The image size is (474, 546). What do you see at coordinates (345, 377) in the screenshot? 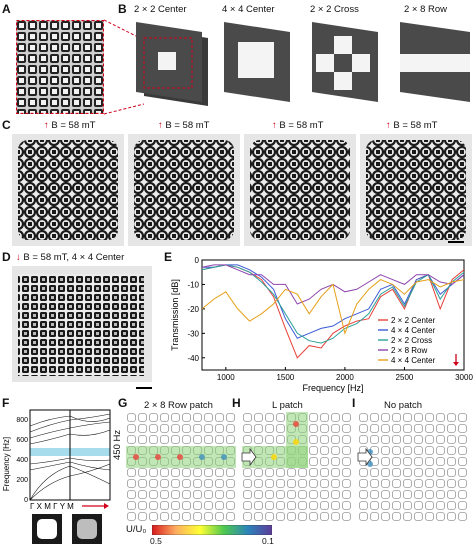
I see `x-tick-label: 2000` at bounding box center [345, 377].